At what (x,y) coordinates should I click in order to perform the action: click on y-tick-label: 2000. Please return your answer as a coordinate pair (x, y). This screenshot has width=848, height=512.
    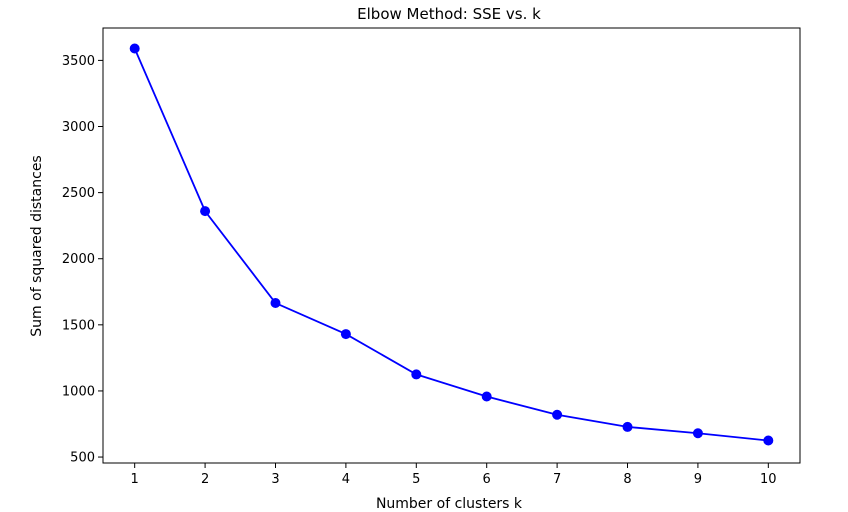
    Looking at the image, I should click on (78, 259).